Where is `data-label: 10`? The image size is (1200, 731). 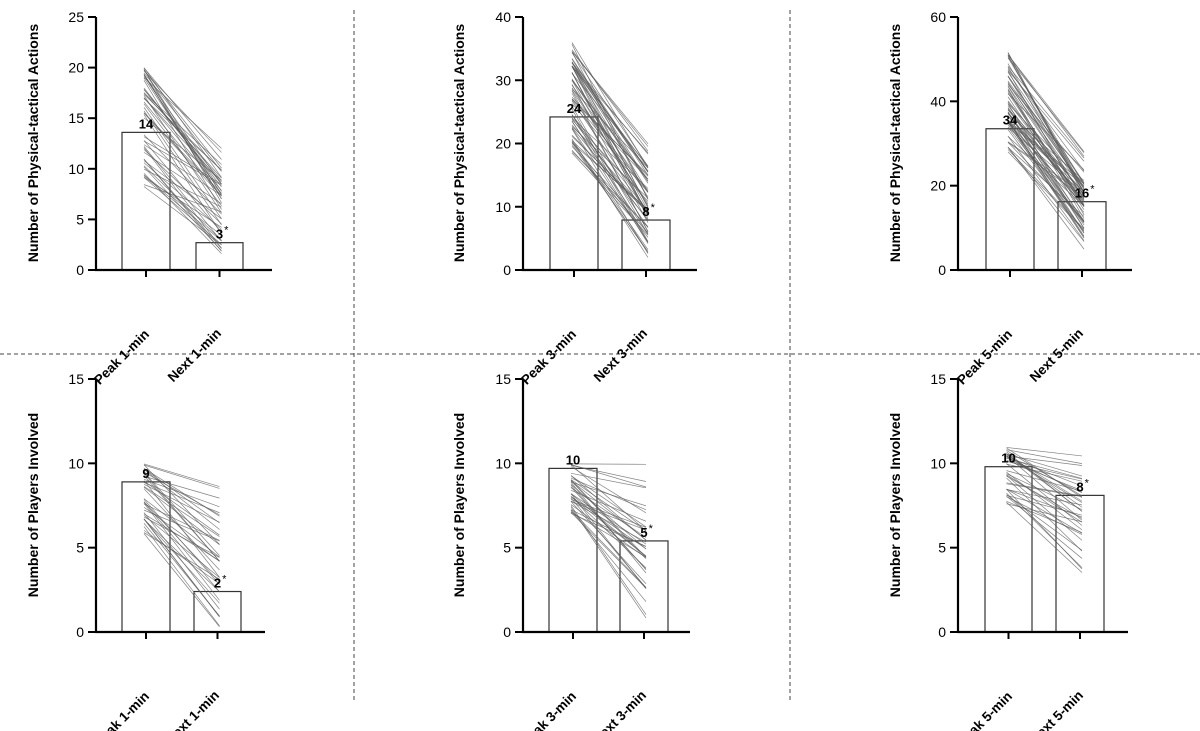
data-label: 10 is located at coordinates (573, 459).